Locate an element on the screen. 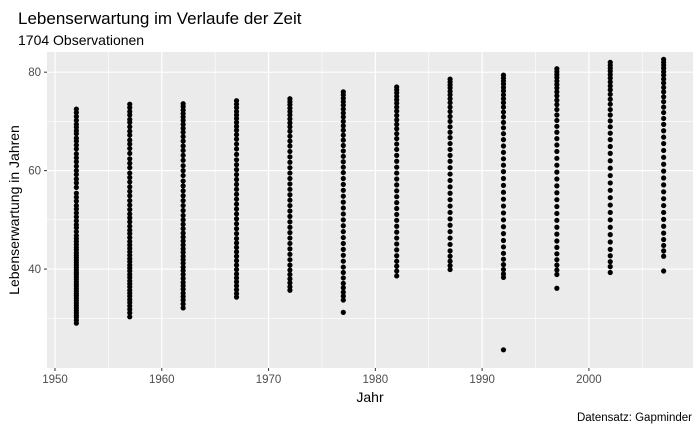 The width and height of the screenshot is (700, 432). x-tick-label: 2000 is located at coordinates (589, 380).